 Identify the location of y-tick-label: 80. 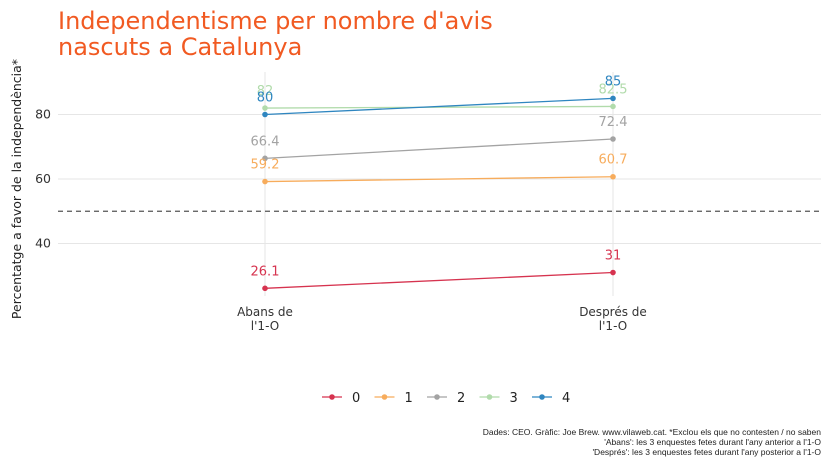
(43, 114).